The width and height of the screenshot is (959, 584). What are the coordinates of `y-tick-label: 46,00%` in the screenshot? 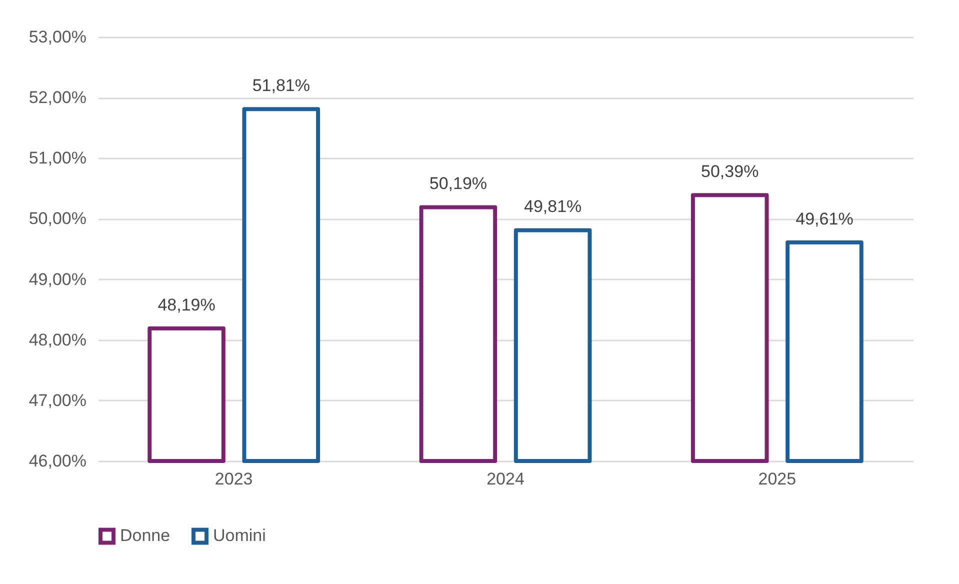 It's located at (57, 461).